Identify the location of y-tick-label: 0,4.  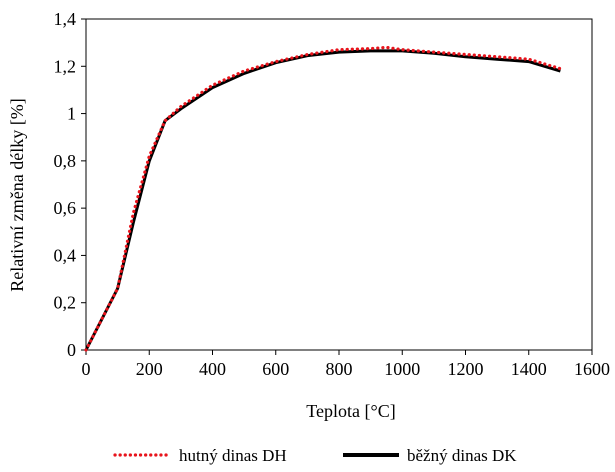
(65, 255).